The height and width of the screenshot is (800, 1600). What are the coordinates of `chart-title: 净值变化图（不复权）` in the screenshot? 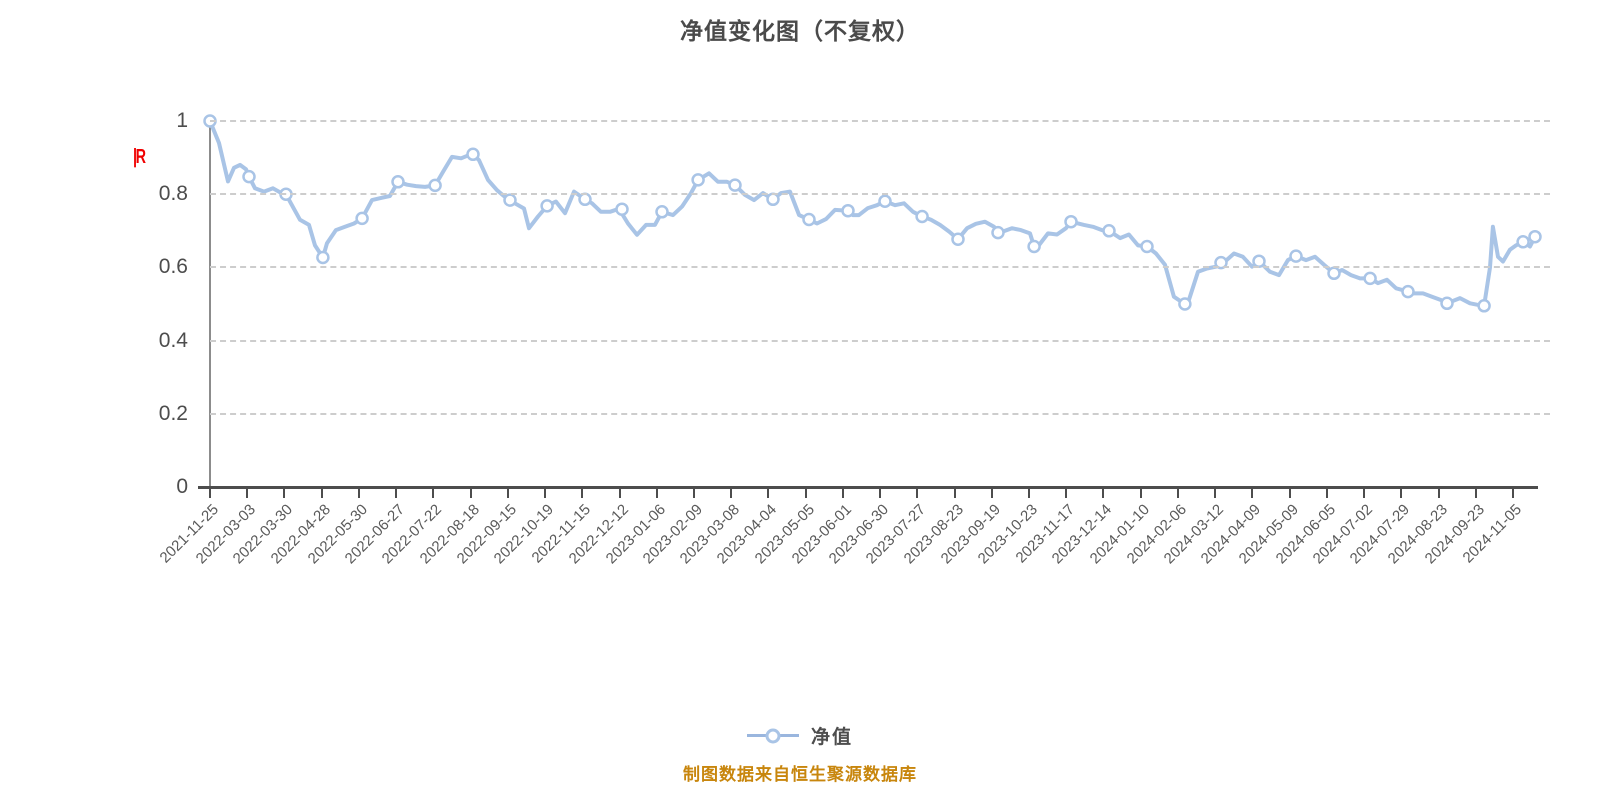 It's located at (800, 31).